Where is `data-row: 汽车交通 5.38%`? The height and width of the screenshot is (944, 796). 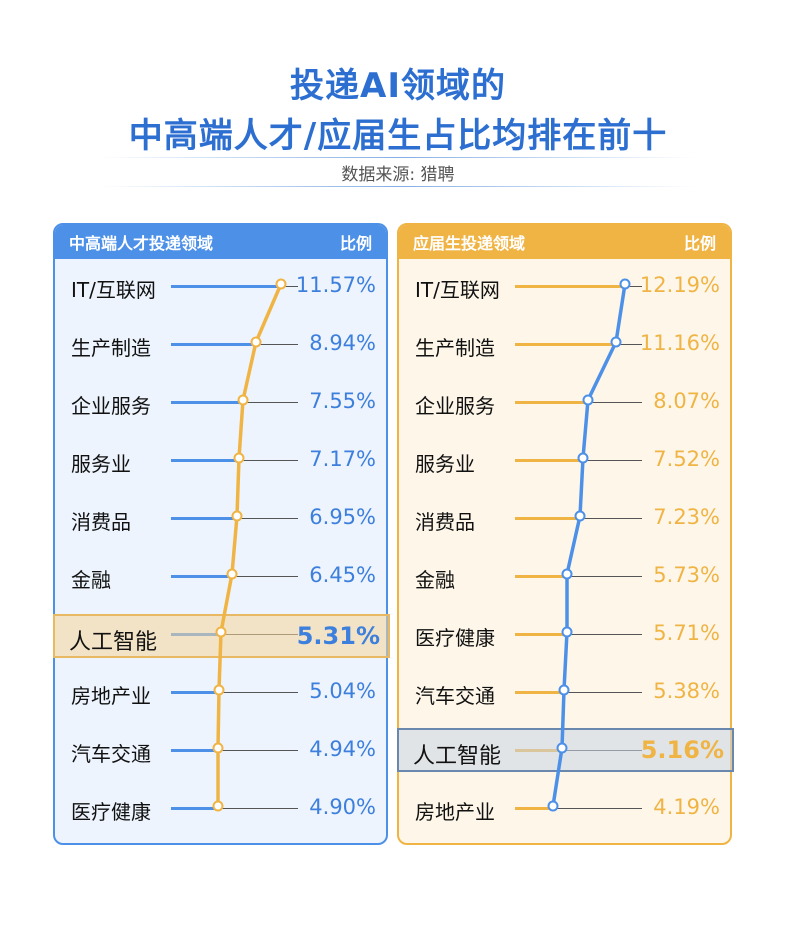
data-row: 汽车交通 5.38% is located at coordinates (564, 692).